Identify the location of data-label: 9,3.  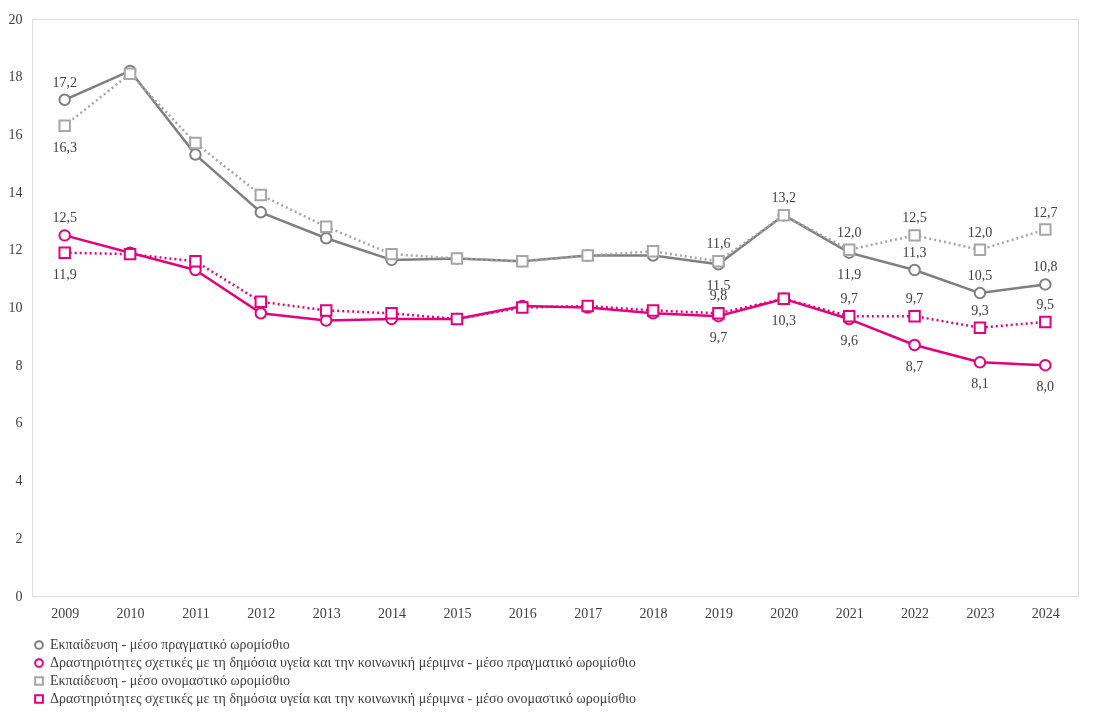
(980, 310).